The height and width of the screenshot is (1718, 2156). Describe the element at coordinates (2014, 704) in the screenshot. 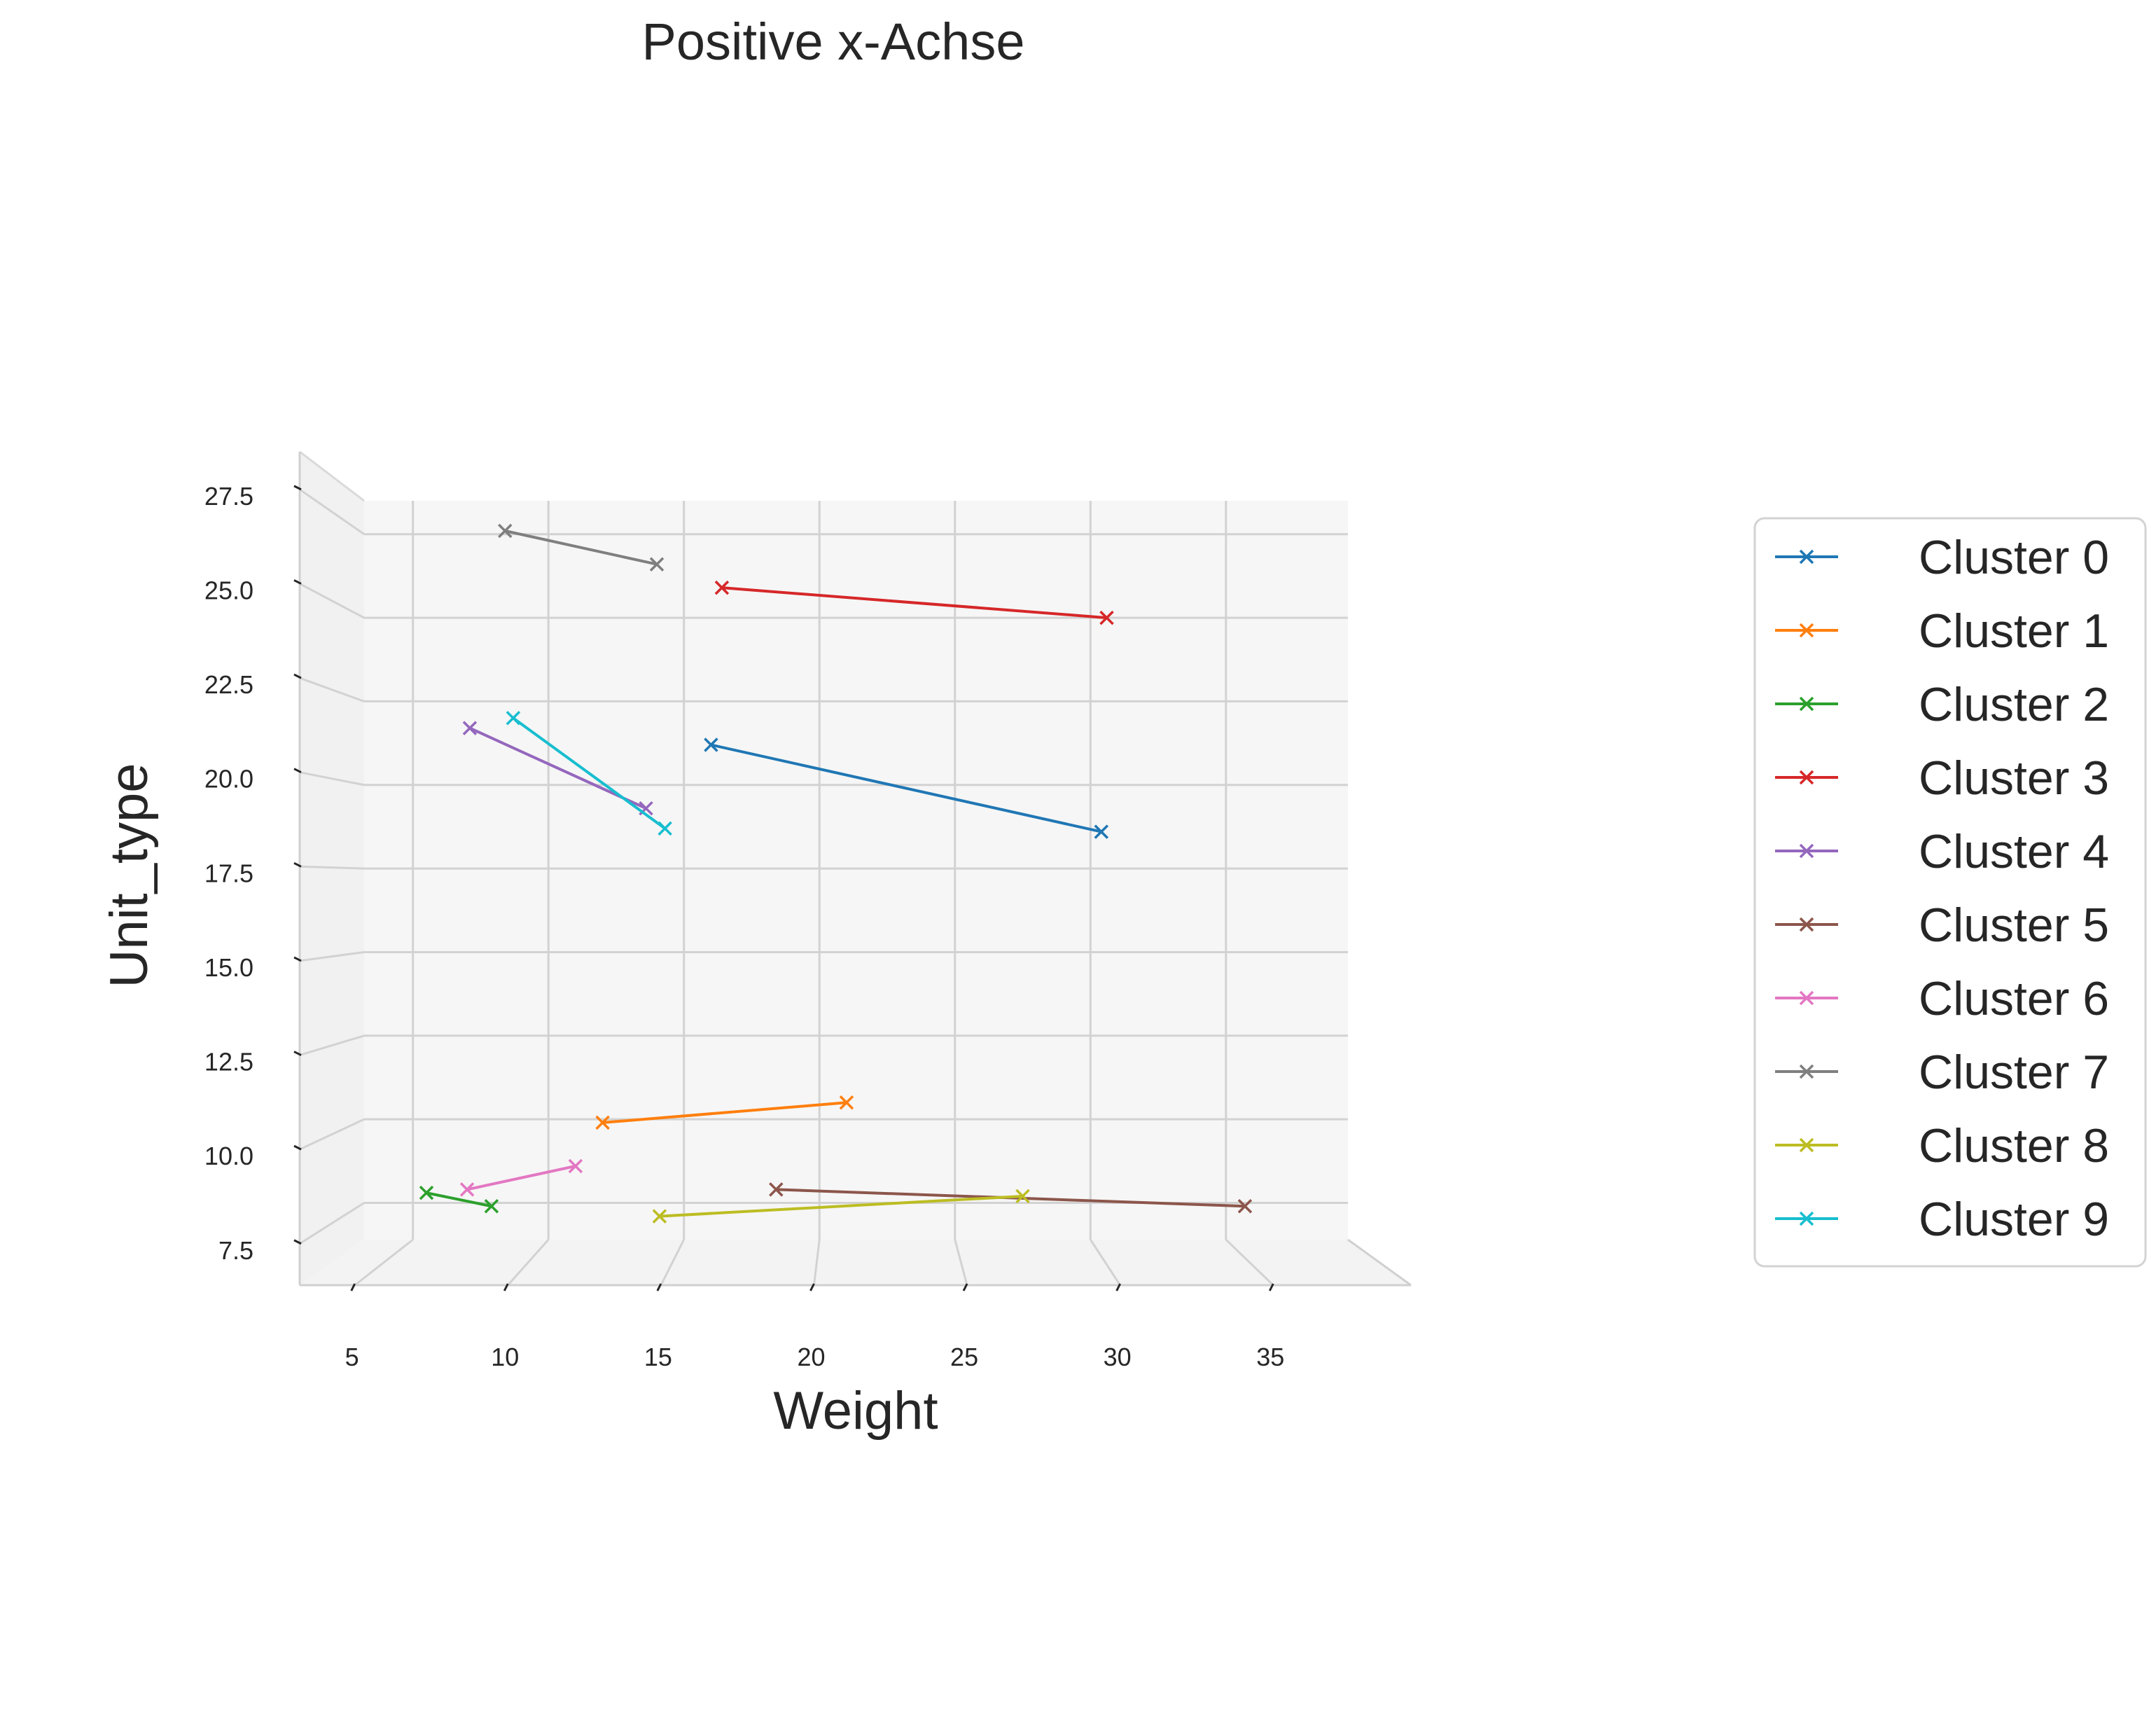

I see `legend-label-2: Cluster 2` at that location.